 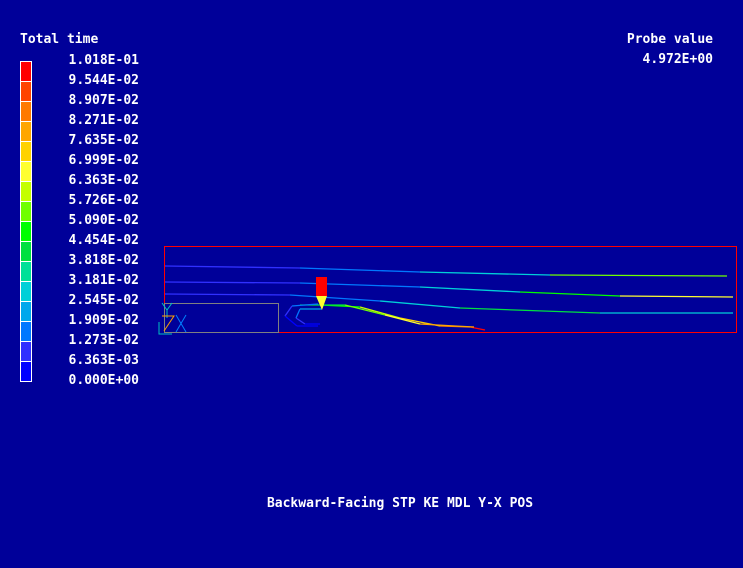 I want to click on streamlines, so click(x=449, y=298).